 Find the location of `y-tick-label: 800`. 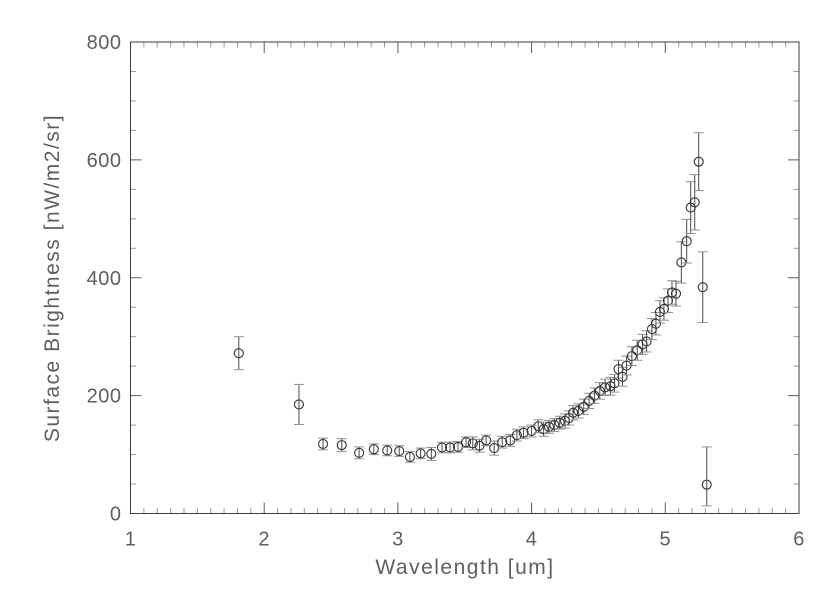

y-tick-label: 800 is located at coordinates (104, 43).